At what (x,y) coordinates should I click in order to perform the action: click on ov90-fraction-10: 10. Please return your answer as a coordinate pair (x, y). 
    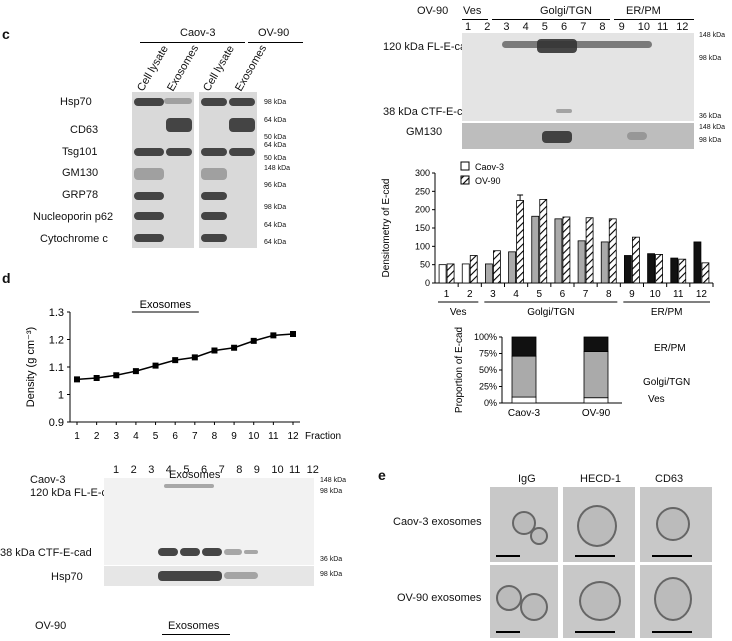
    Looking at the image, I should click on (644, 27).